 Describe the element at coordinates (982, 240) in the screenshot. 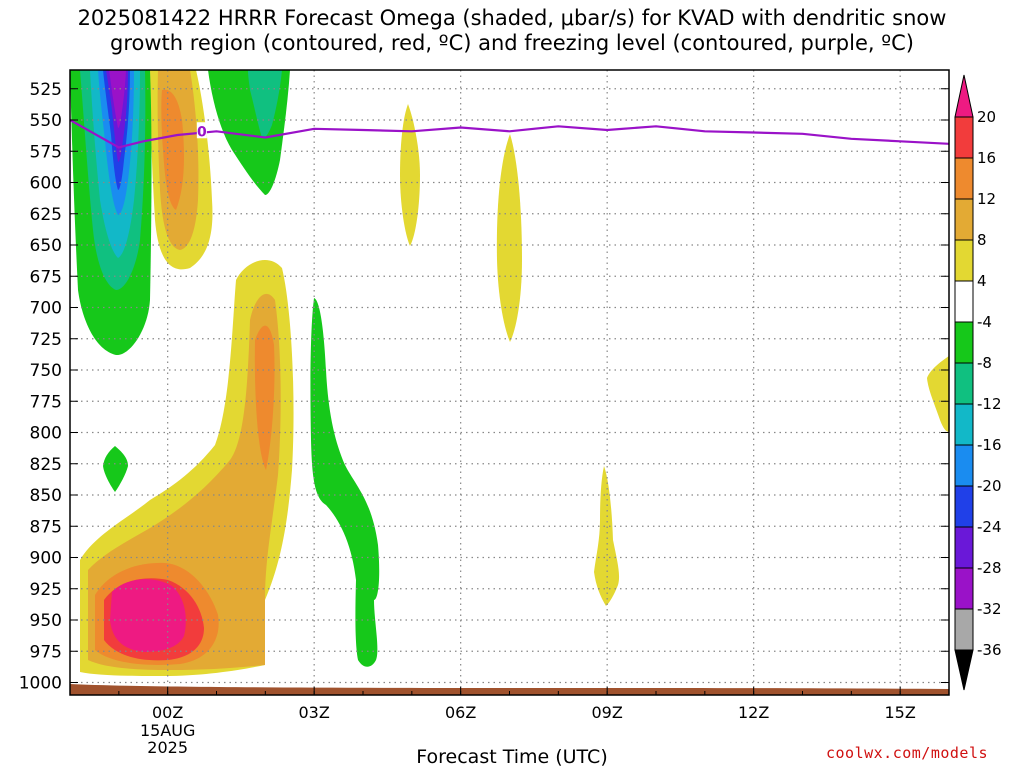

I see `colorbar-label: 8` at that location.